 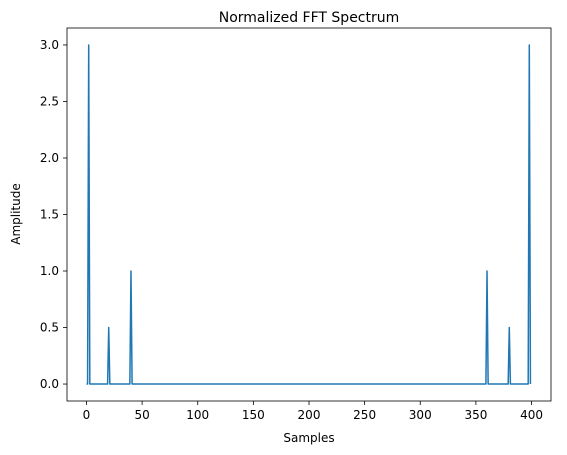 I want to click on x-tick-label: 0, so click(x=87, y=415).